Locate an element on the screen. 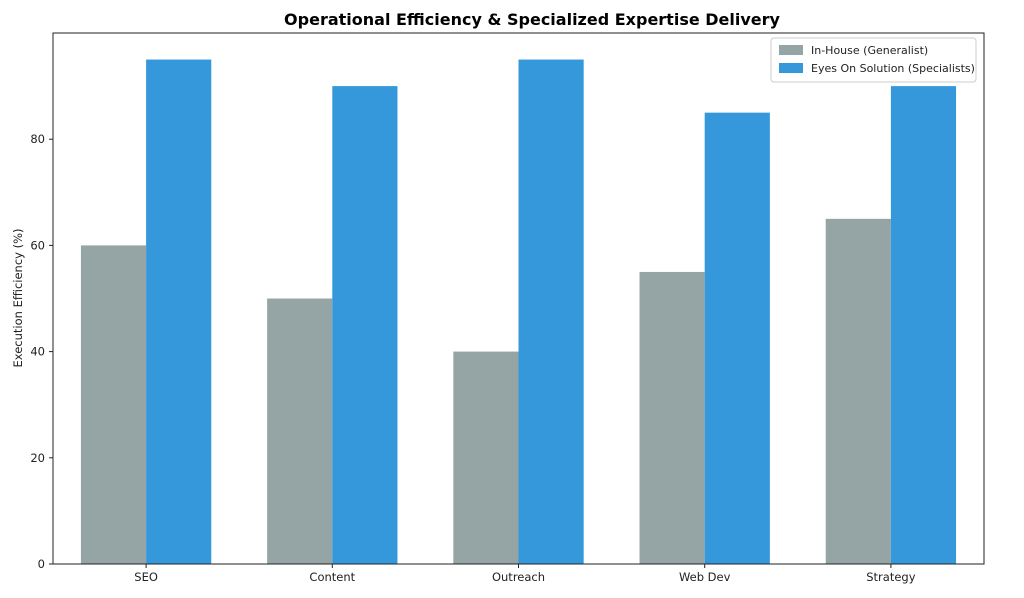 The width and height of the screenshot is (1024, 598). y-tick-label: 60 is located at coordinates (37, 245).